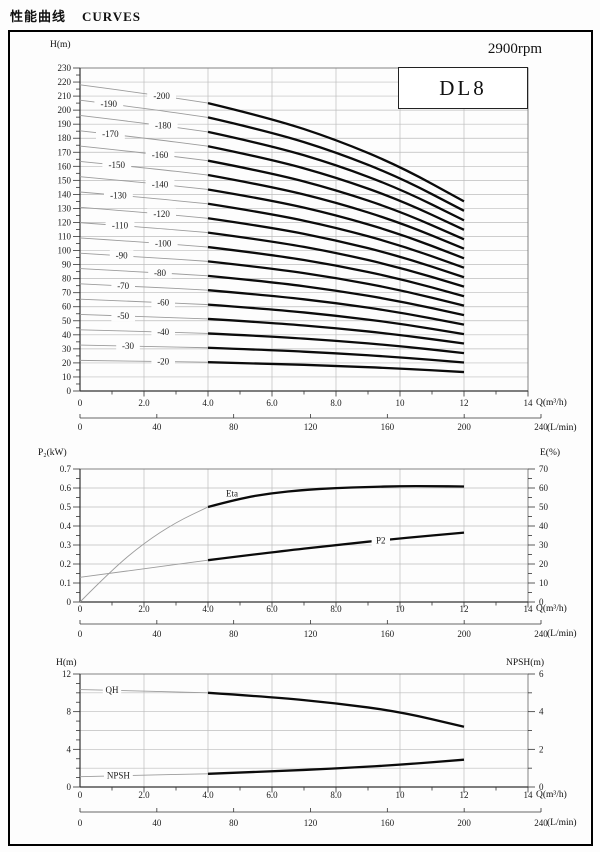 Image resolution: width=600 pixels, height=852 pixels. What do you see at coordinates (67, 363) in the screenshot?
I see `y-tick-label: 20` at bounding box center [67, 363].